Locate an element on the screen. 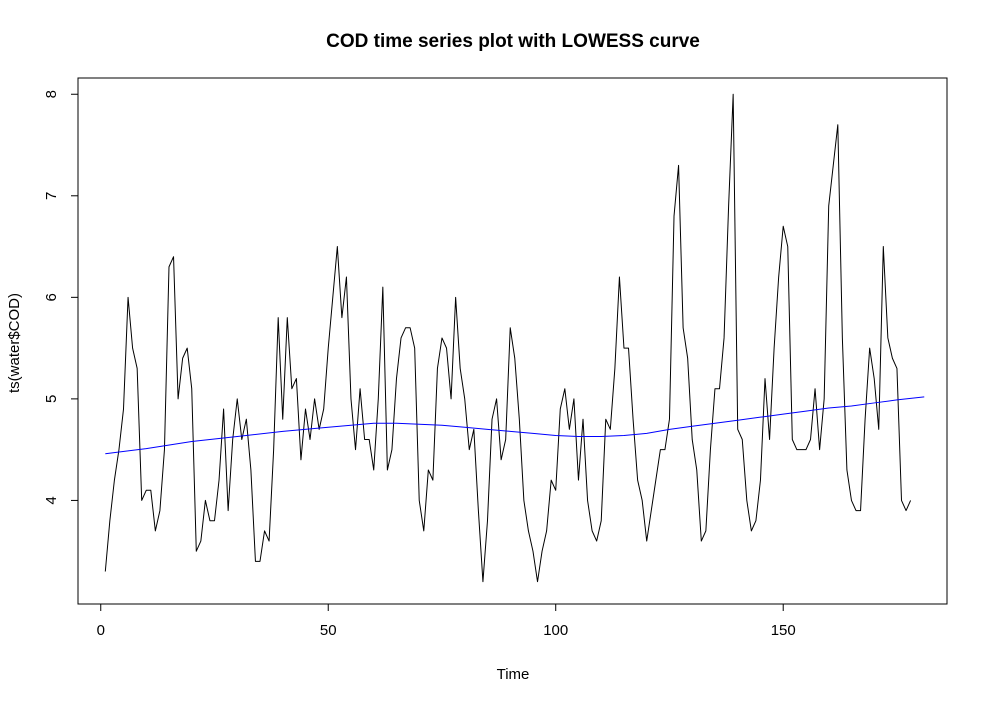 This screenshot has width=988, height=703. y-tick-label: 5 is located at coordinates (51, 399).